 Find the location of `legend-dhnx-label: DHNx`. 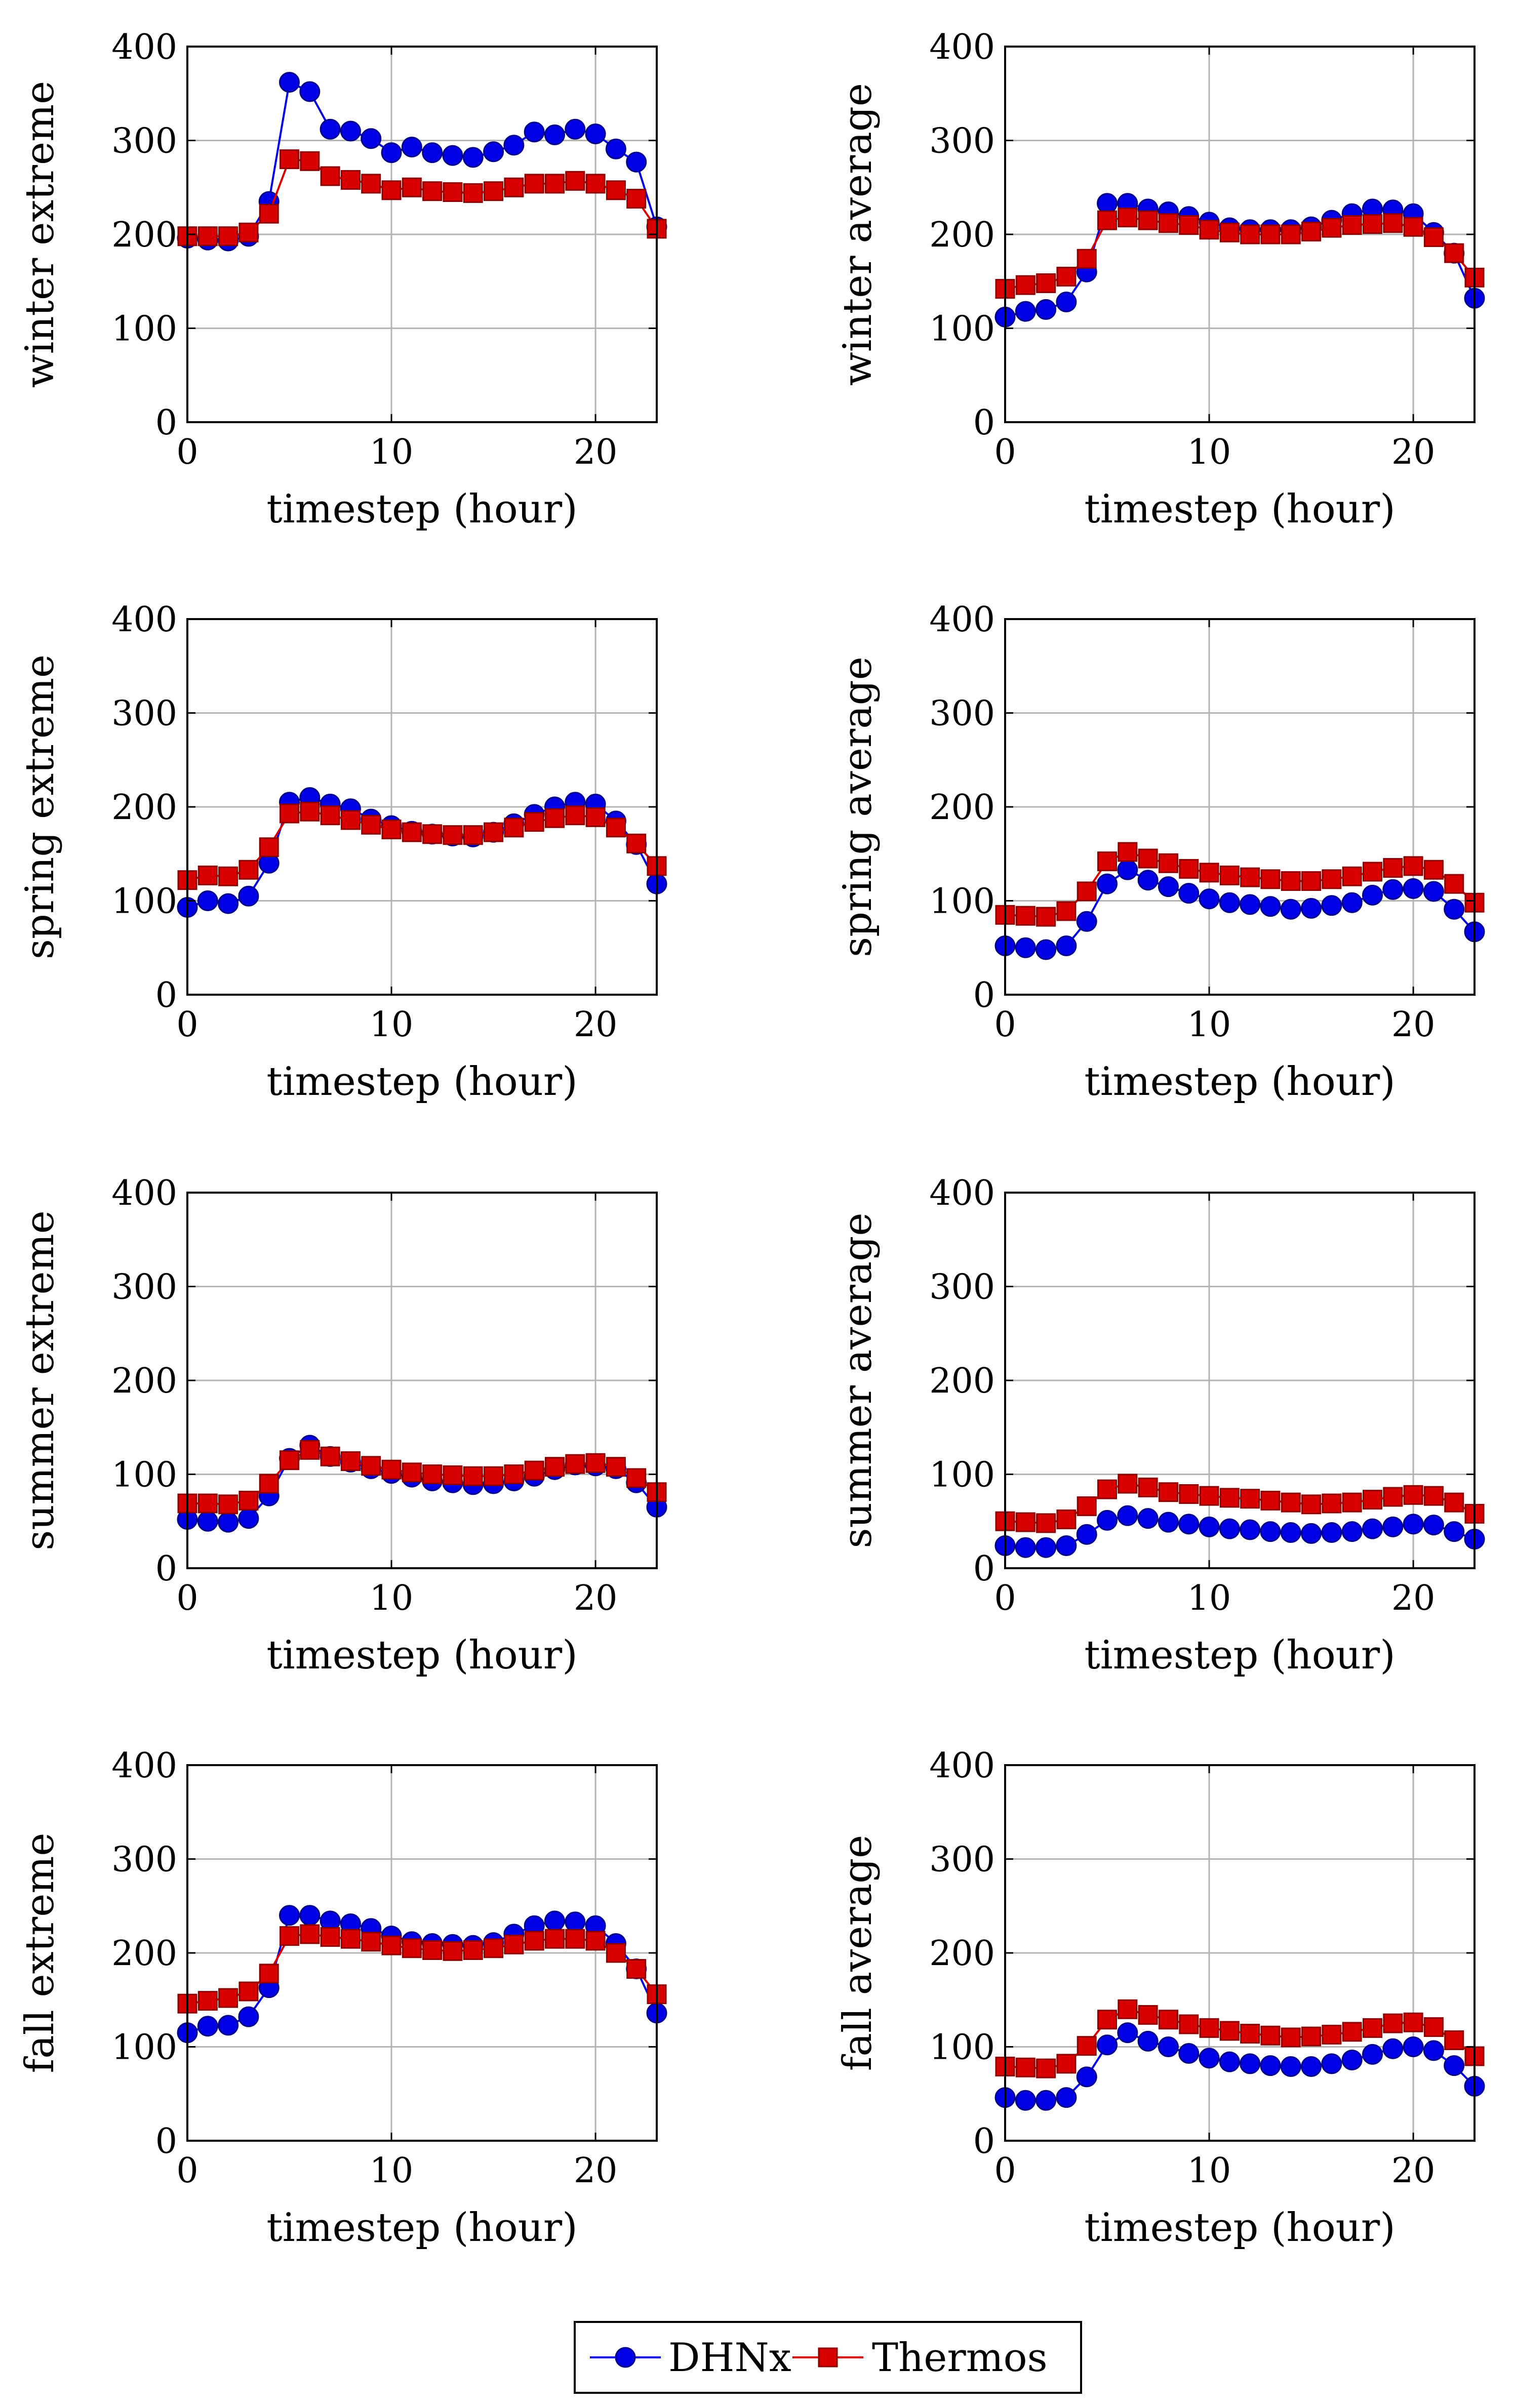

legend-dhnx-label: DHNx is located at coordinates (729, 2358).